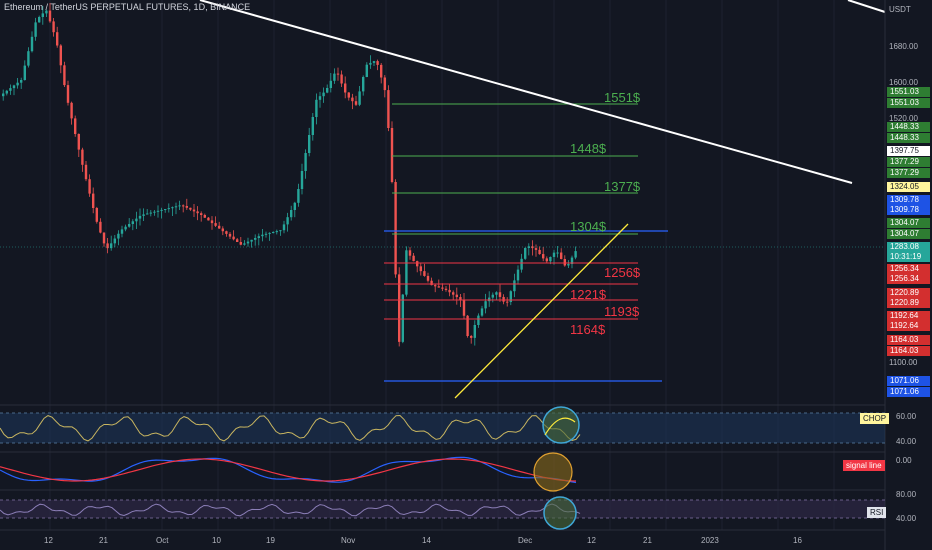 The width and height of the screenshot is (932, 550). What do you see at coordinates (162, 540) in the screenshot?
I see `time-tick: Oct` at bounding box center [162, 540].